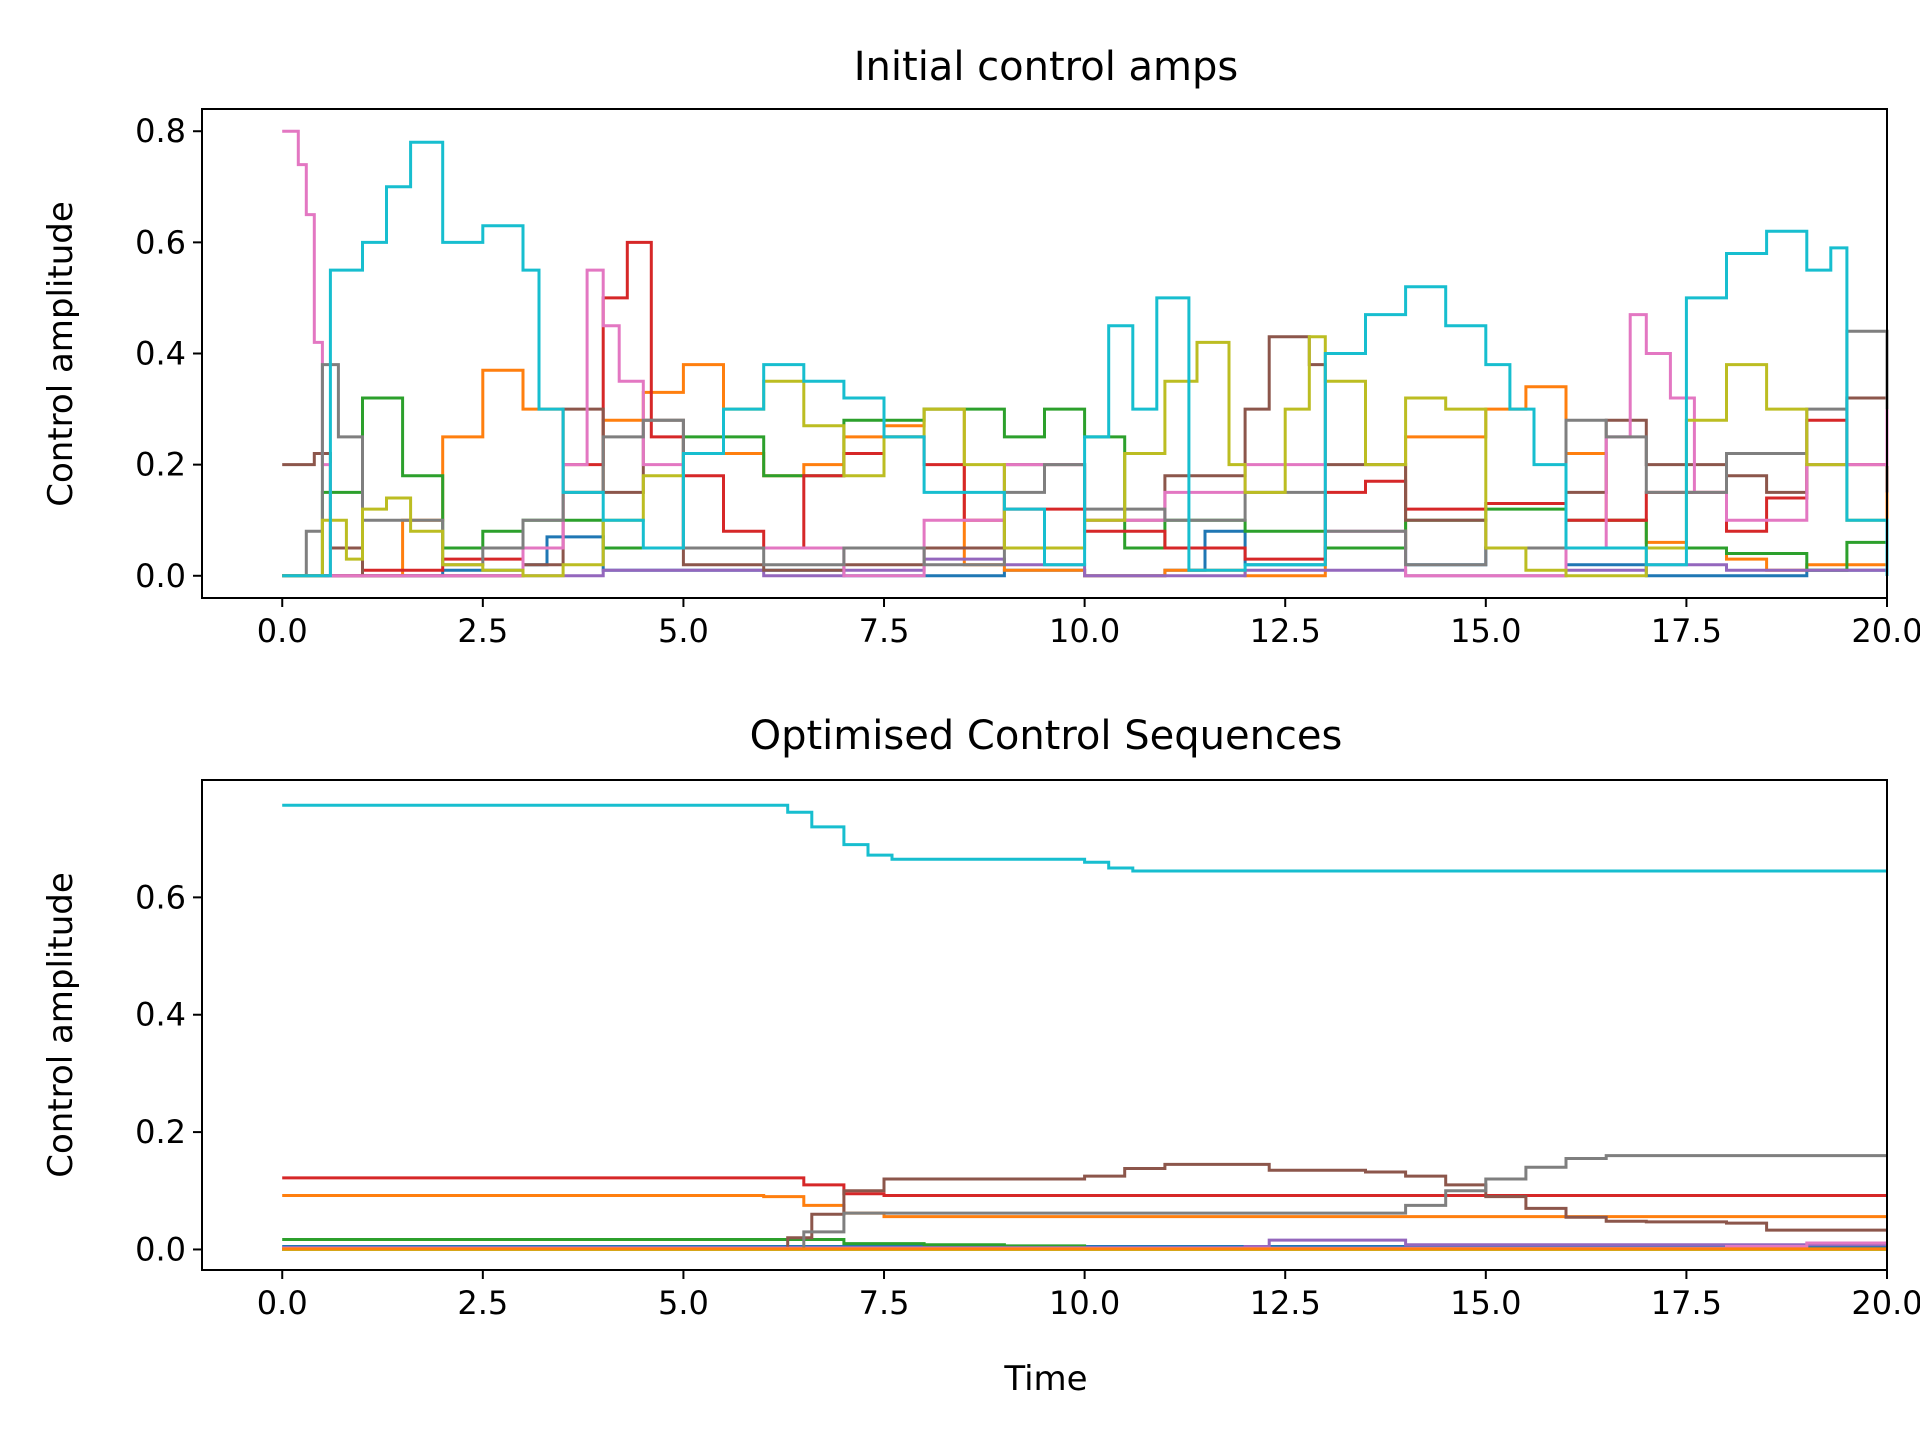 This screenshot has height=1440, width=1920. I want to click on bottom-y-tick-label: 0.4, so click(160, 1015).